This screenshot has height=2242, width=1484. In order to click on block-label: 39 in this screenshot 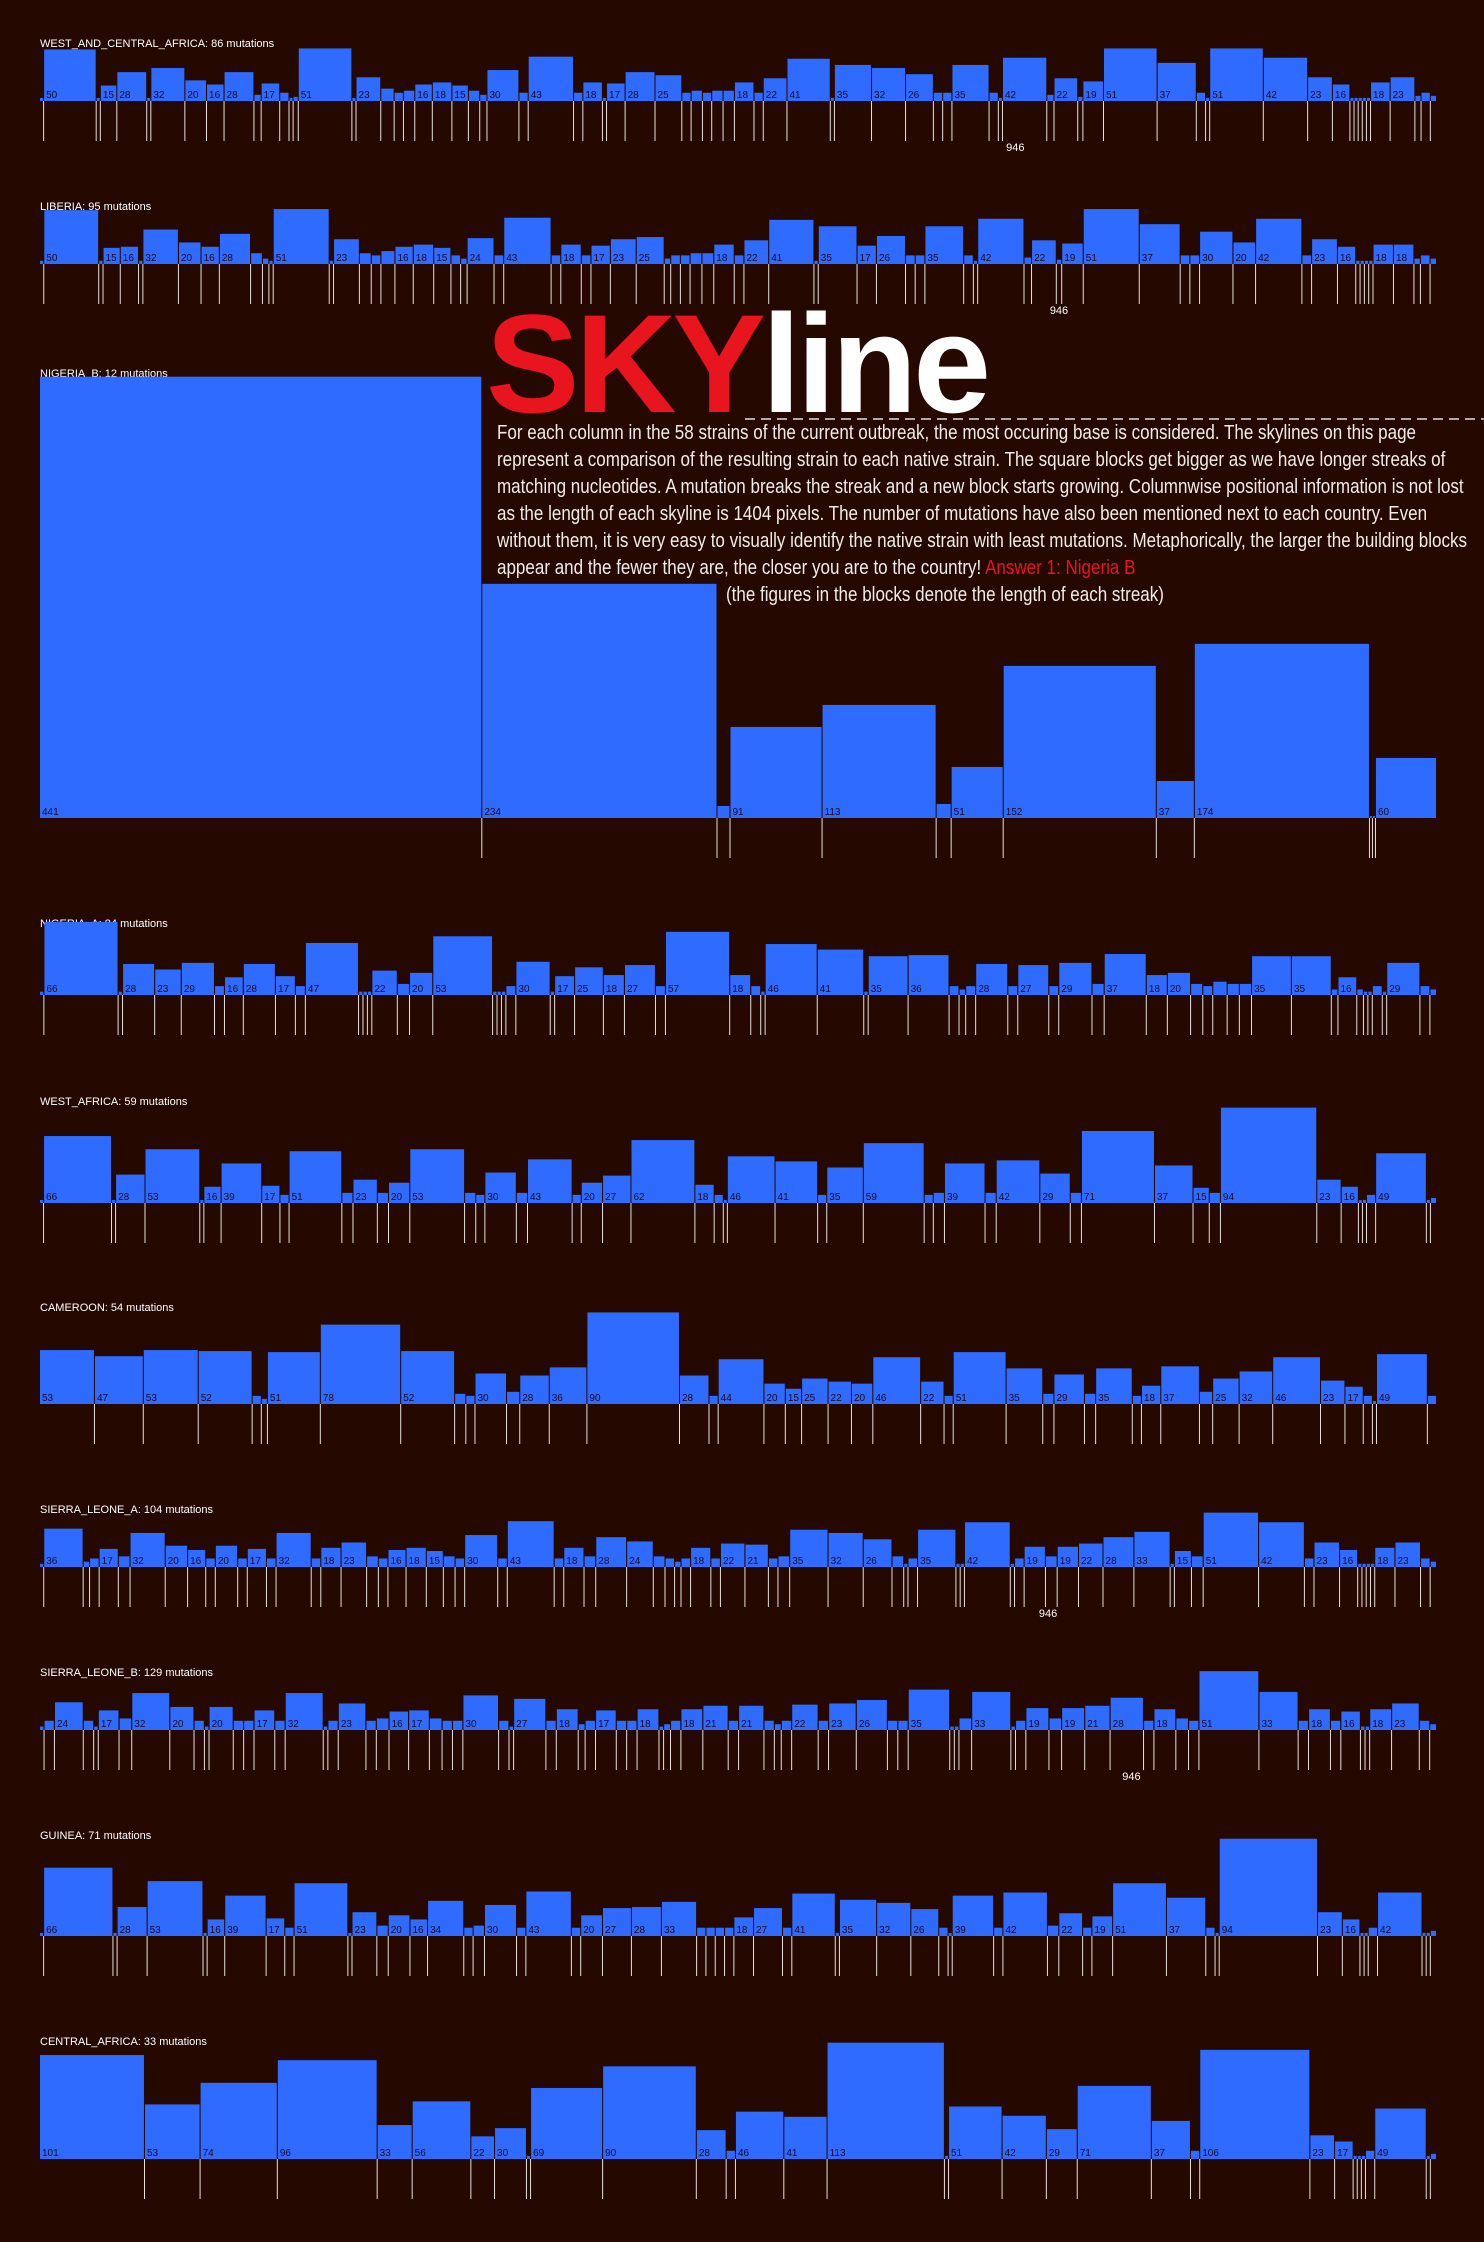, I will do `click(233, 1930)`.